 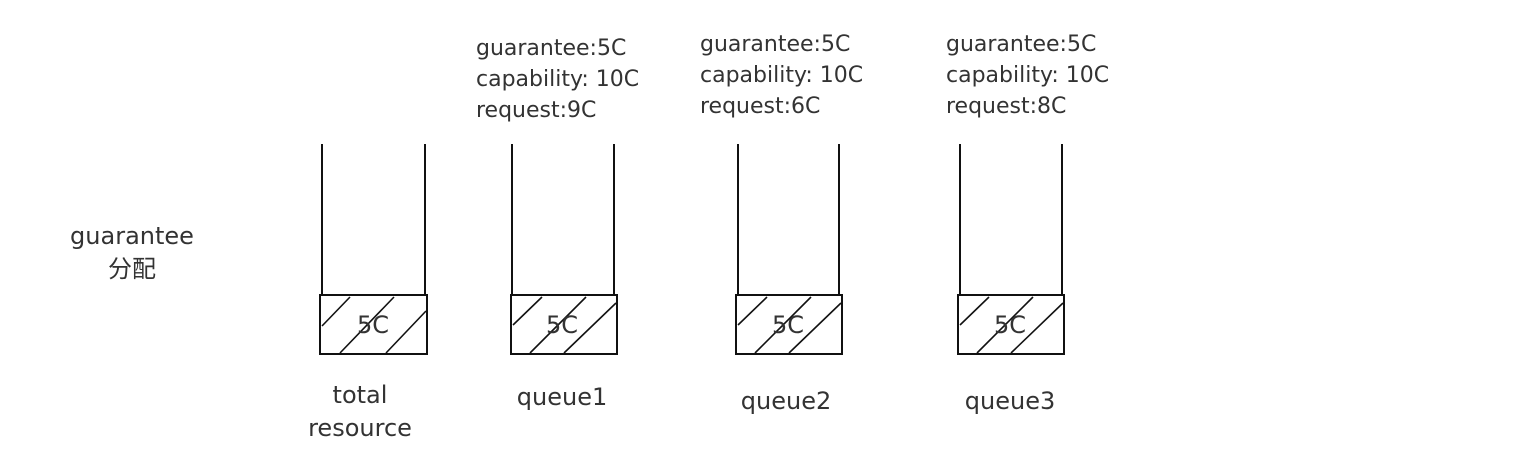 What do you see at coordinates (132, 269) in the screenshot?
I see `side-label-line2: 分配` at bounding box center [132, 269].